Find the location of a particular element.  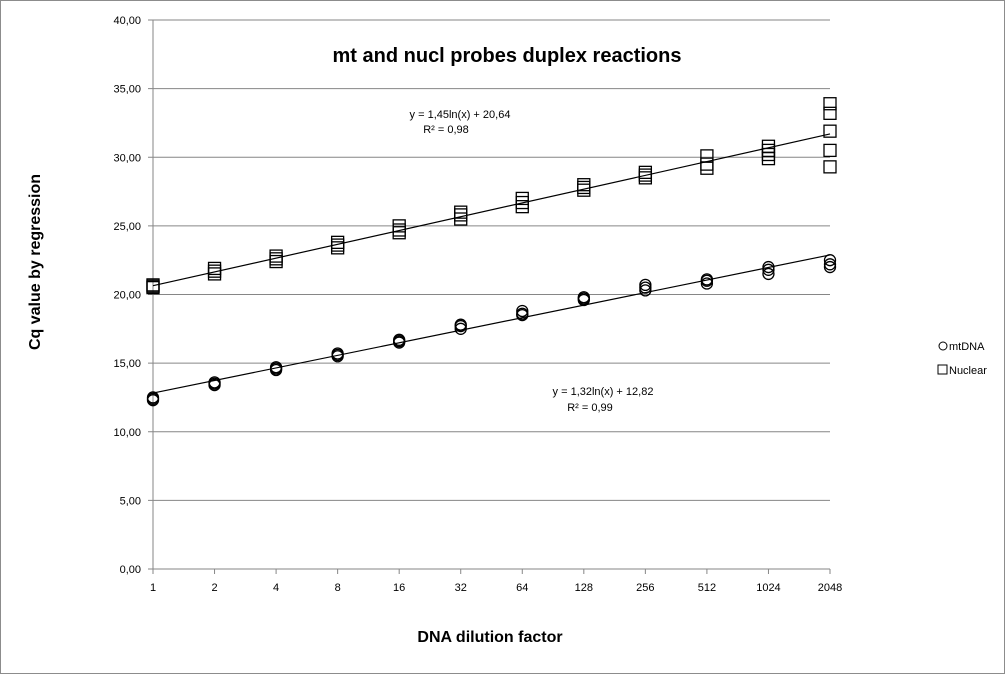

y-tick-label: 15,00 is located at coordinates (127, 364).